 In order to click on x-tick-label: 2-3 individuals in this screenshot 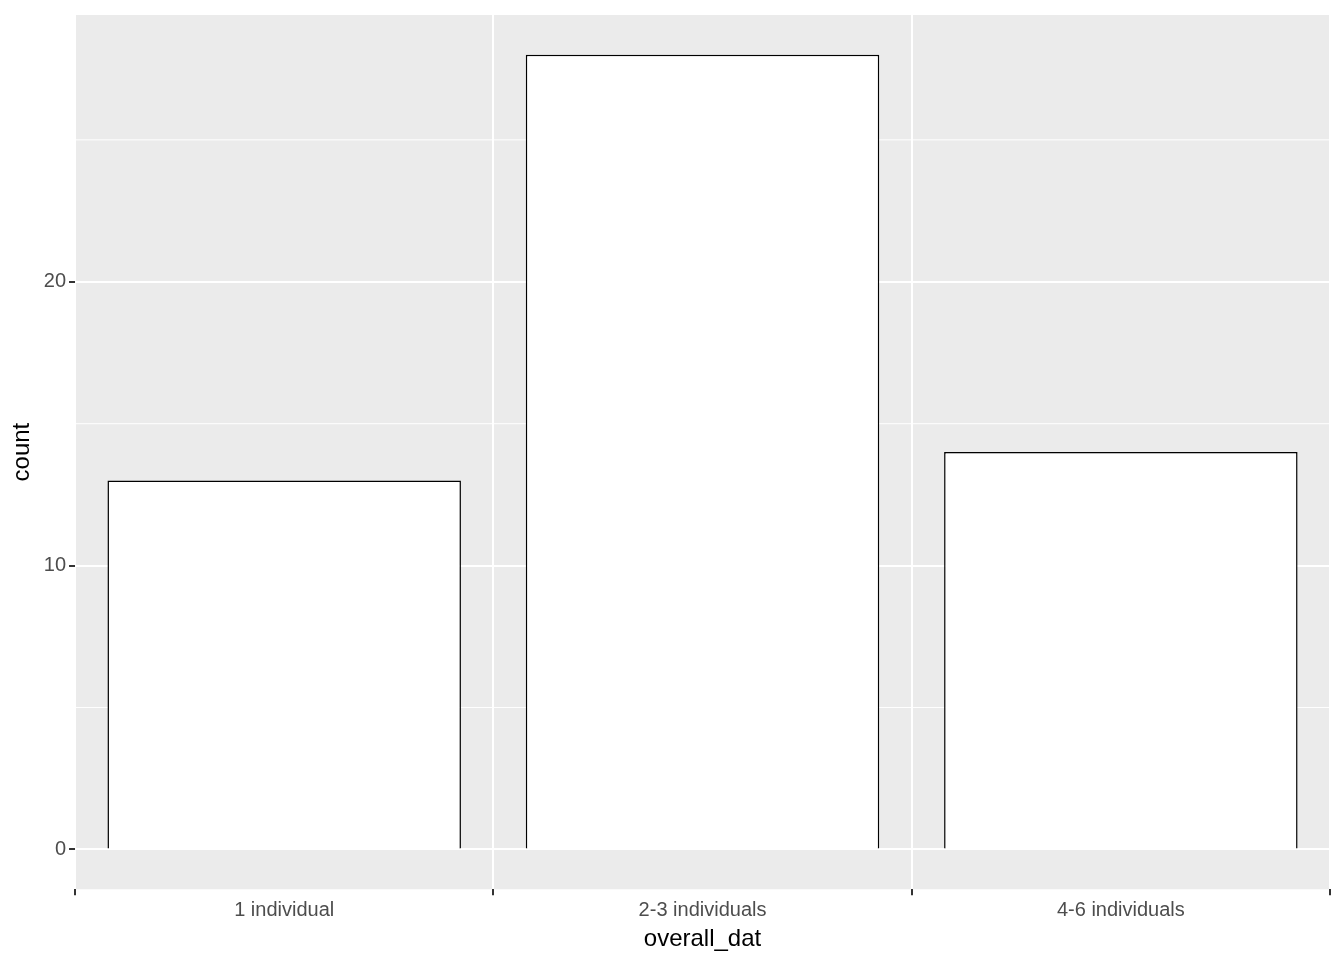, I will do `click(702, 908)`.